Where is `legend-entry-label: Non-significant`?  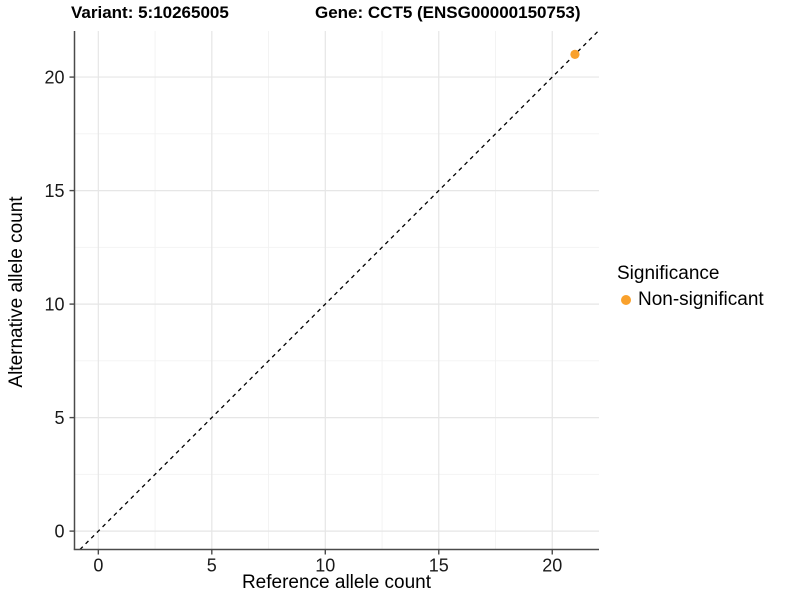
legend-entry-label: Non-significant is located at coordinates (701, 299).